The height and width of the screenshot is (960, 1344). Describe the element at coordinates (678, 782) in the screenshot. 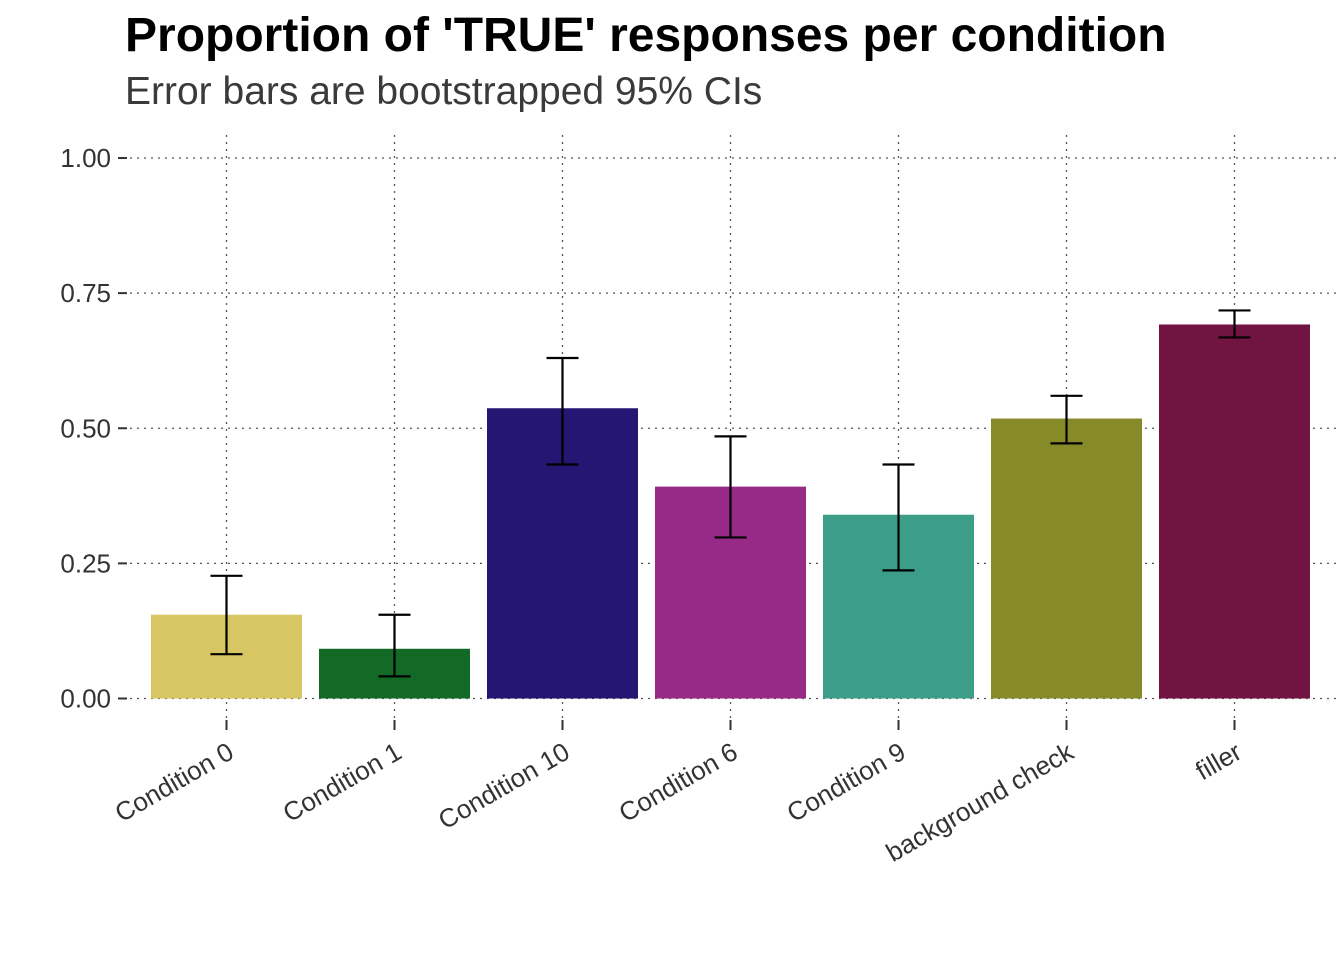

I see `x-tick-label: Condition 6` at that location.